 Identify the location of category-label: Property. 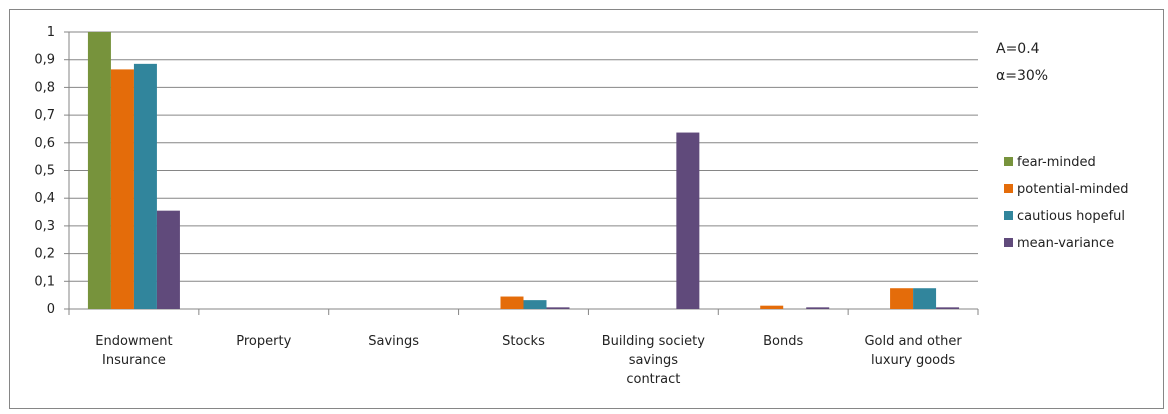
(263, 341).